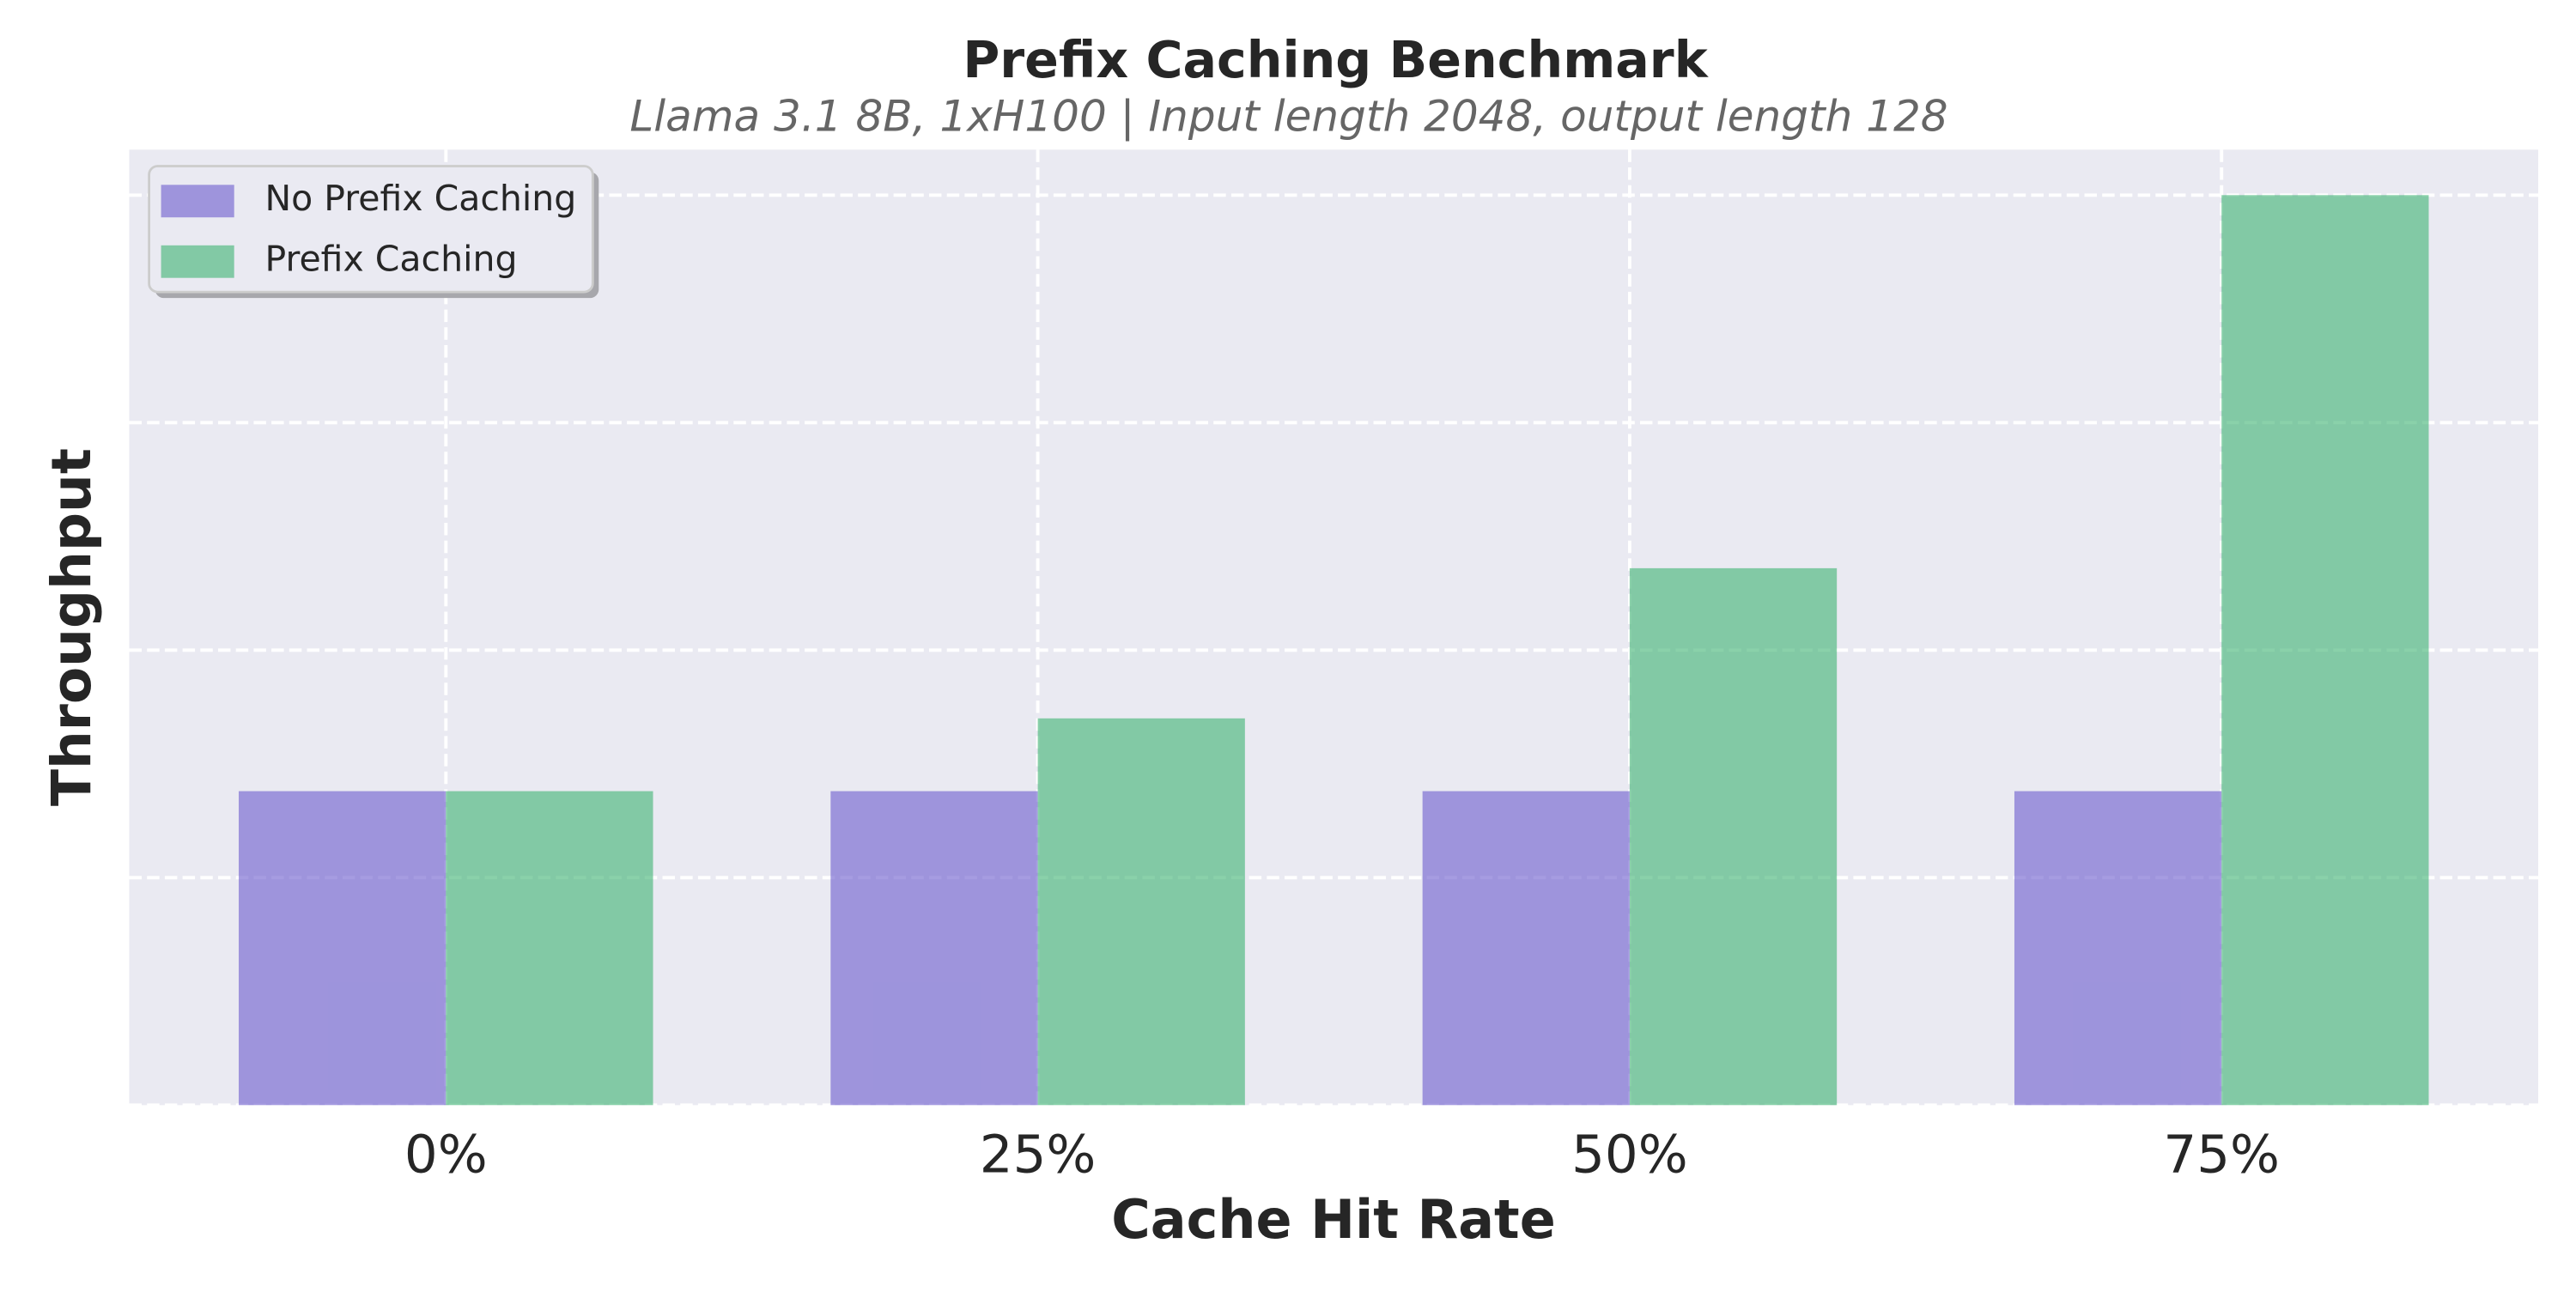  Describe the element at coordinates (1733, 836) in the screenshot. I see `bar-prefix-caching-50%` at that location.